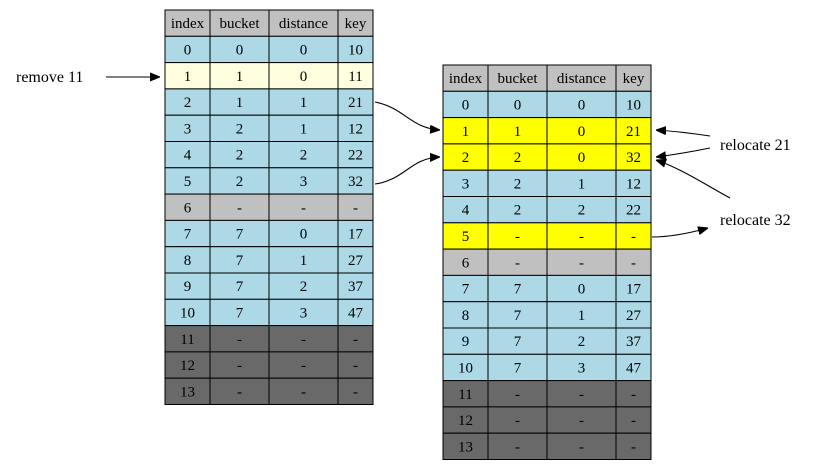 This screenshot has width=820, height=475. I want to click on table-row: 12 - - -, so click(547, 420).